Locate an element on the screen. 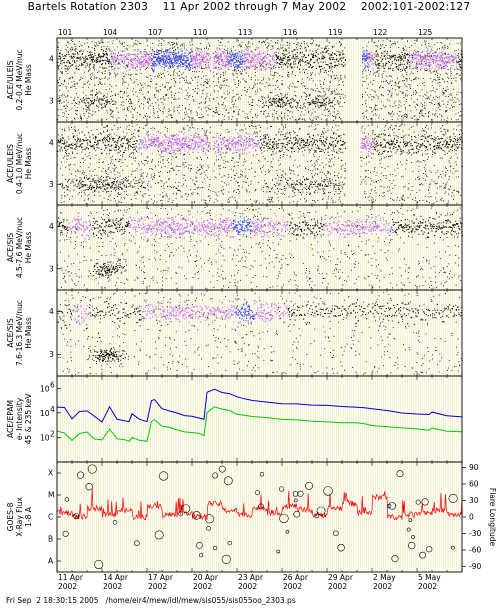  right-axis-label: Flare Longitude is located at coordinates (492, 517).